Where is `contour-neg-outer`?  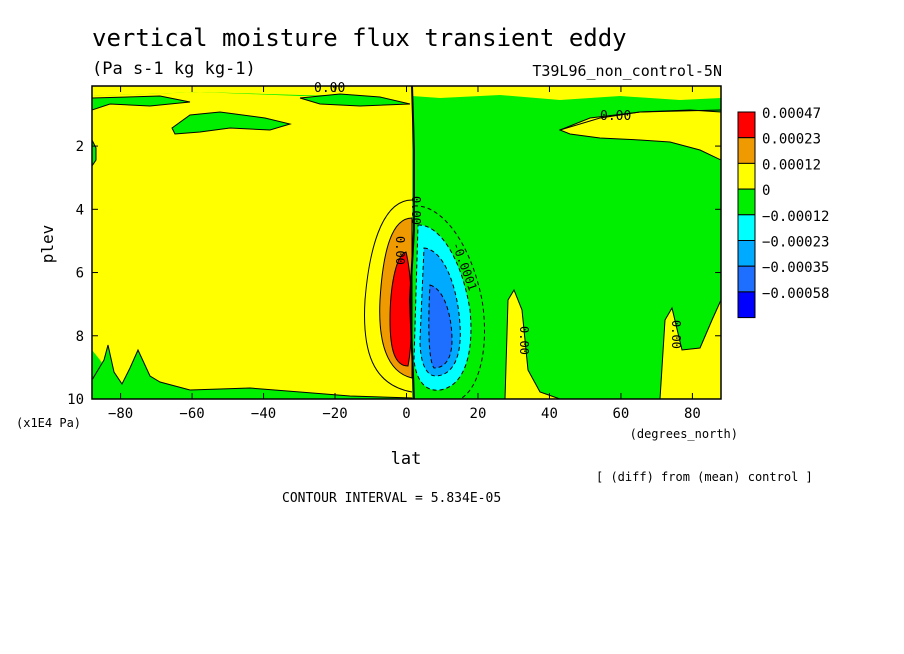 contour-neg-outer is located at coordinates (449, 302).